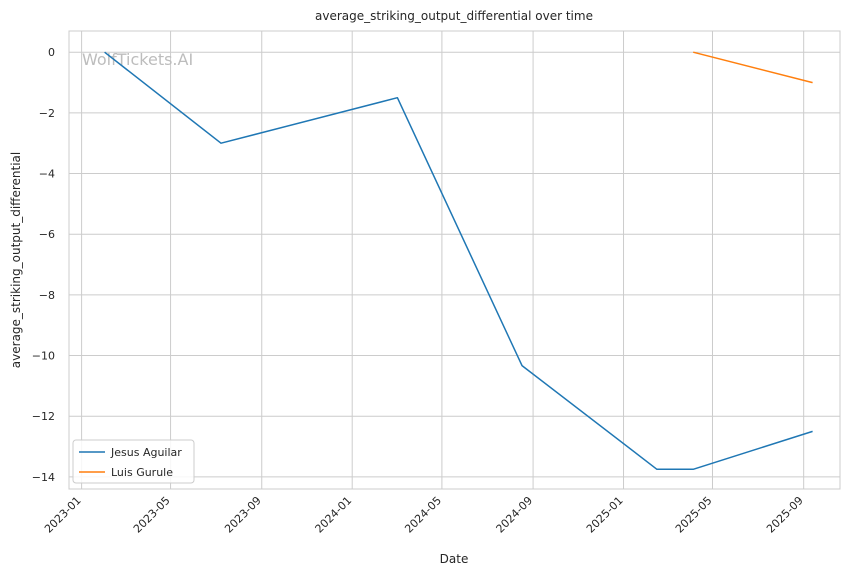 The height and width of the screenshot is (575, 850). I want to click on y-tick-labels: 0 −2 −4 −6 −8 −10 −12 −14, so click(43, 265).